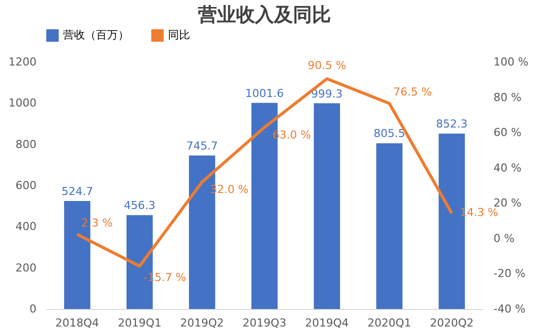 The width and height of the screenshot is (538, 336). What do you see at coordinates (264, 323) in the screenshot?
I see `x-tick-label: 2019Q3` at bounding box center [264, 323].